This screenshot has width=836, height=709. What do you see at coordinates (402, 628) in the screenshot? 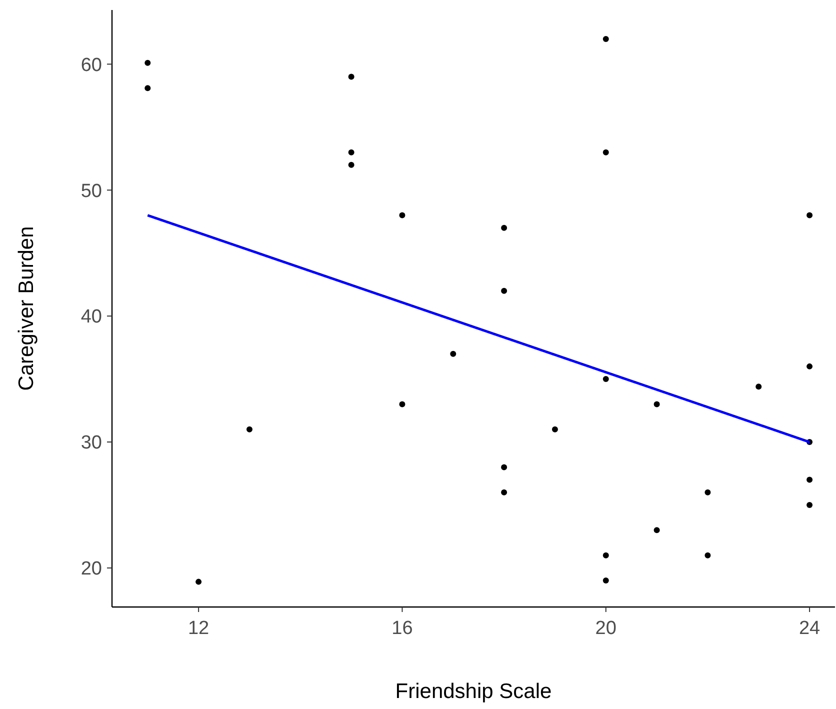
I see `x-tick-label: 16` at bounding box center [402, 628].